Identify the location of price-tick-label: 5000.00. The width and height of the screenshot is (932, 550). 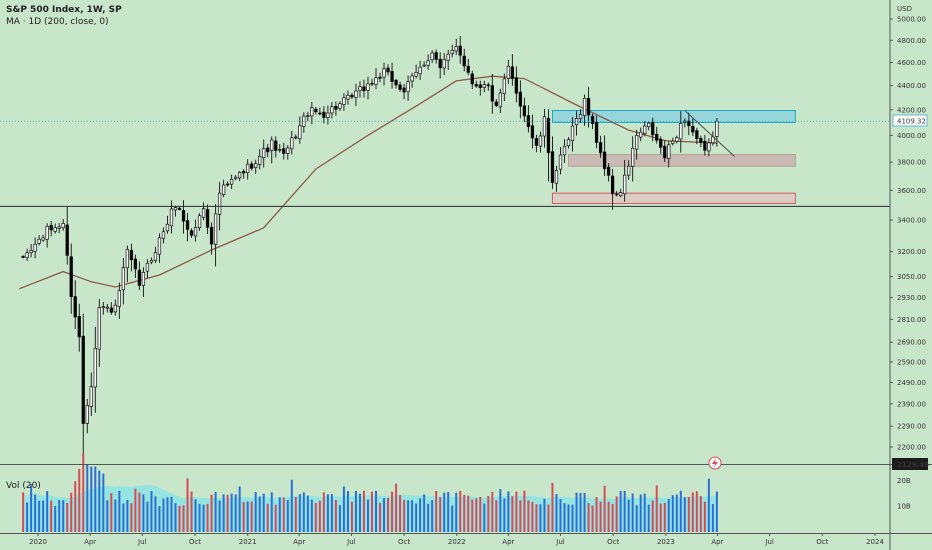
(911, 20).